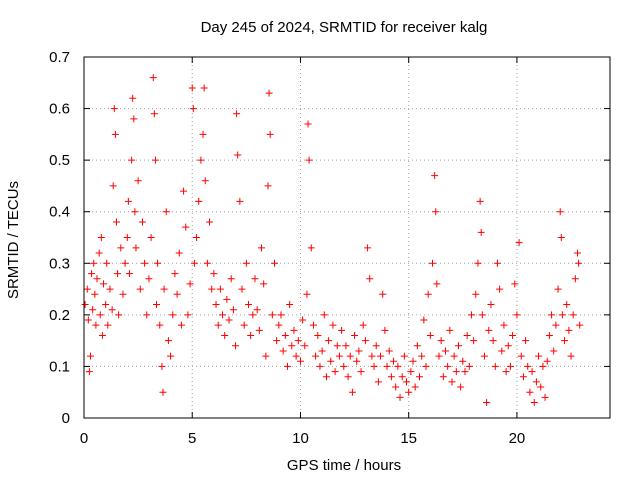  Describe the element at coordinates (59, 109) in the screenshot. I see `y-tick-label: 0.6` at that location.